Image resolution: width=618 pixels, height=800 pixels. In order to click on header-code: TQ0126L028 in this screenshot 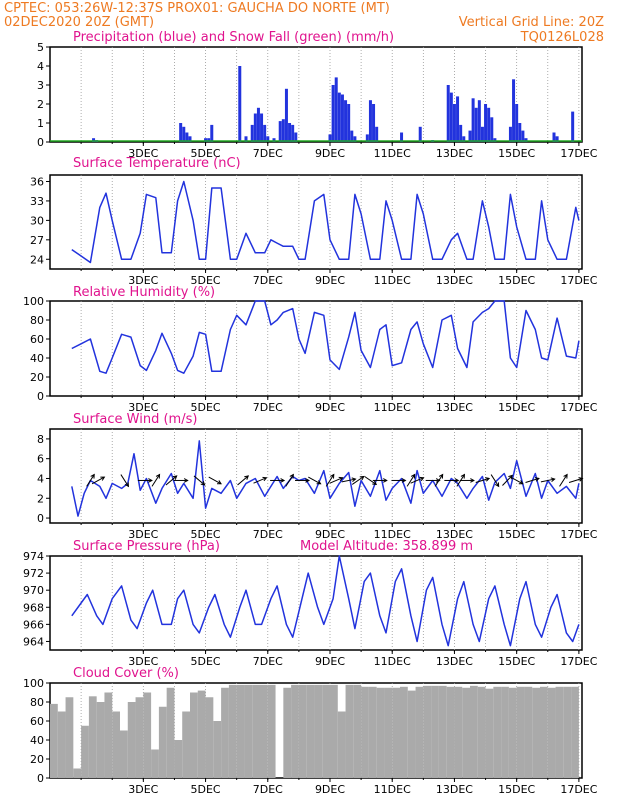, I will do `click(562, 37)`.